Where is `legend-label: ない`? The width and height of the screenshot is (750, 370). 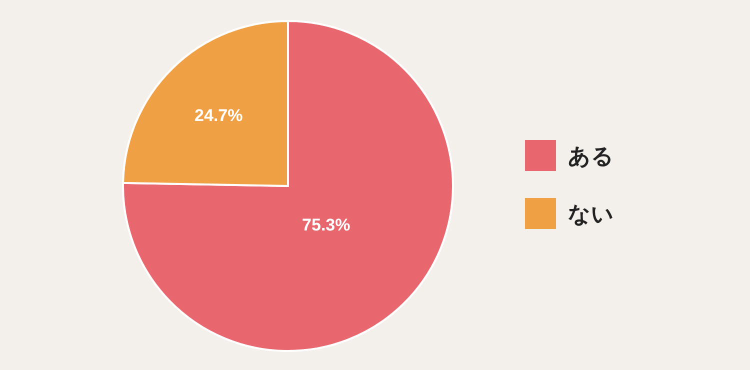
legend-label: ない is located at coordinates (591, 214).